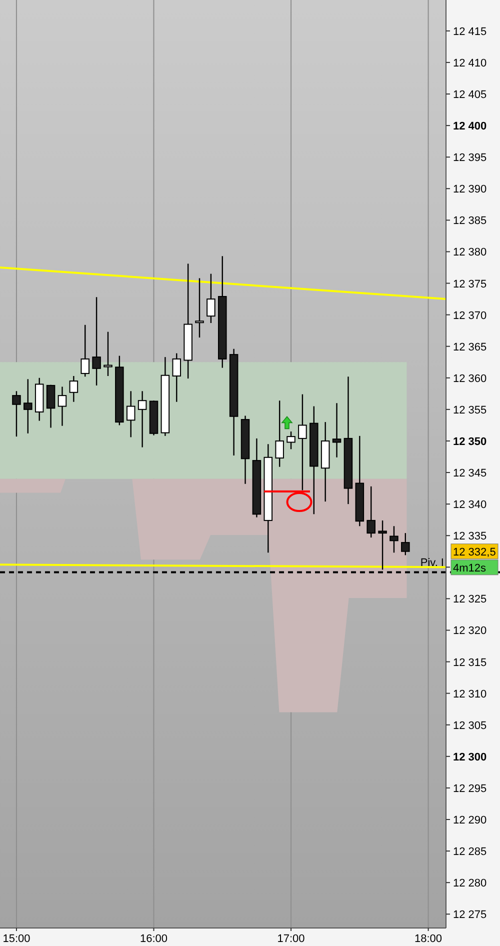 The height and width of the screenshot is (946, 500). I want to click on ref-line-label: Piv. I, so click(432, 563).